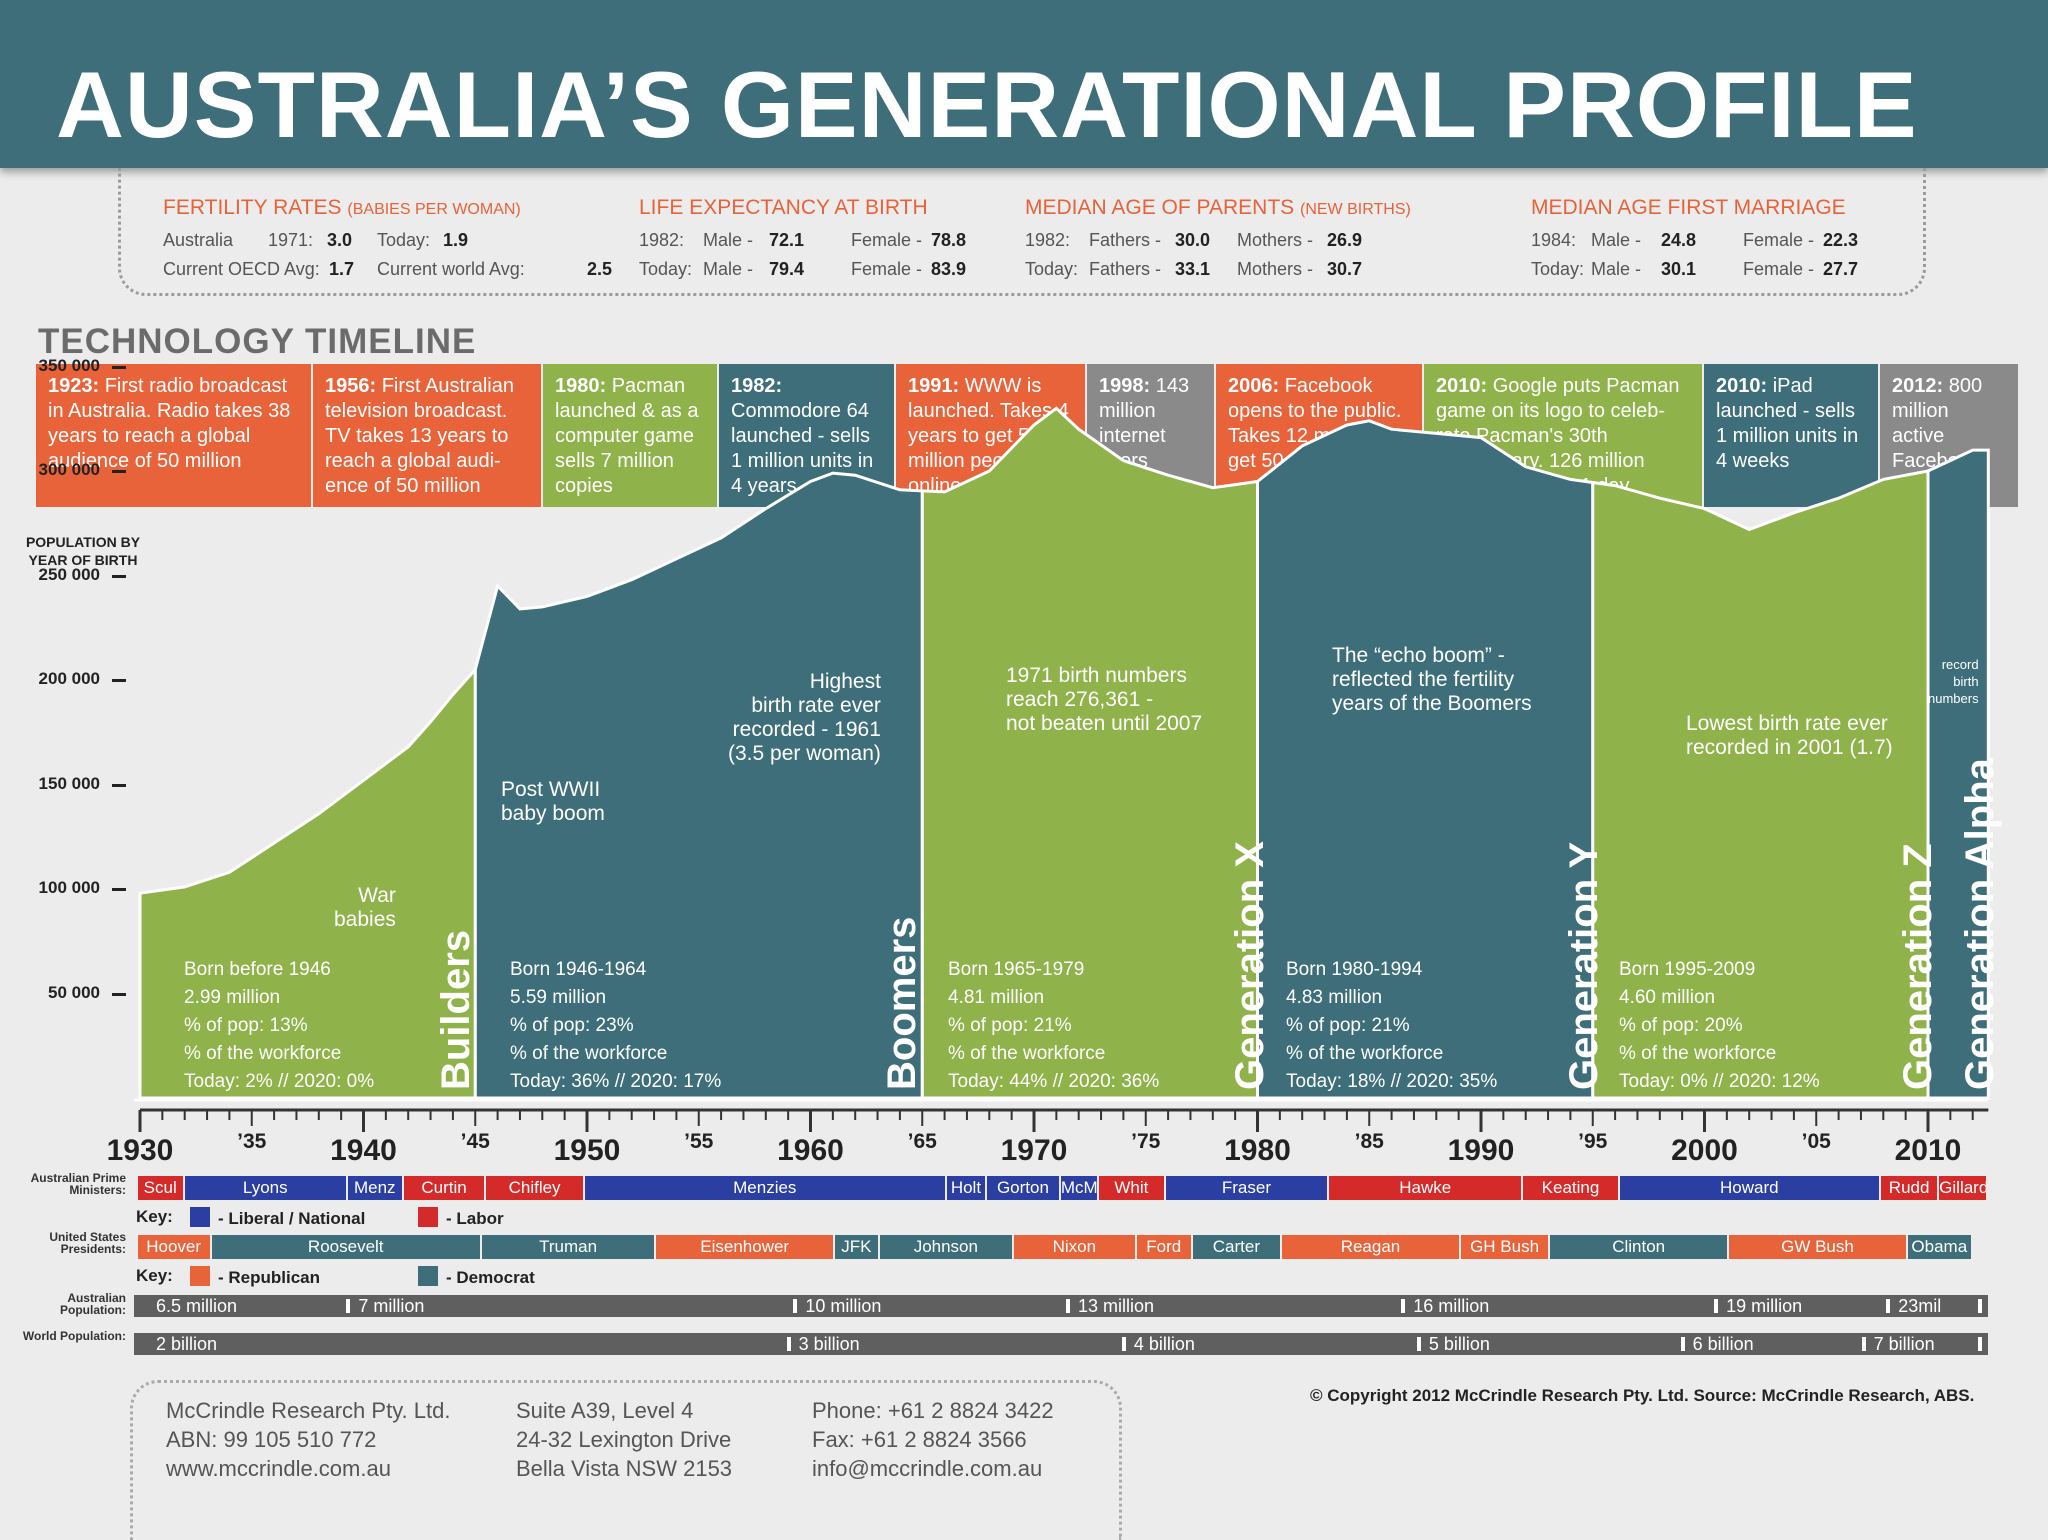  What do you see at coordinates (1061, 1306) in the screenshot?
I see `aus_population-bar` at bounding box center [1061, 1306].